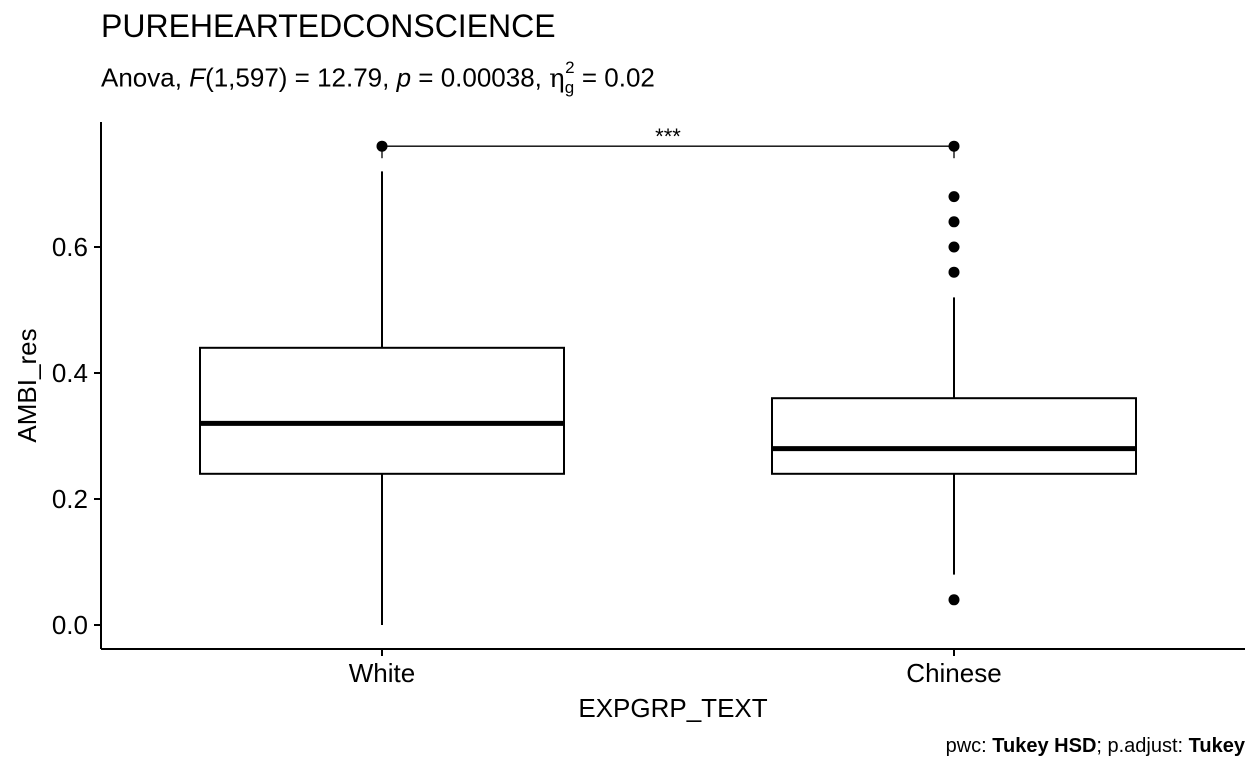 This screenshot has height=778, width=1259. Describe the element at coordinates (557, 78) in the screenshot. I see `subtitle-eta-symbol: η` at that location.